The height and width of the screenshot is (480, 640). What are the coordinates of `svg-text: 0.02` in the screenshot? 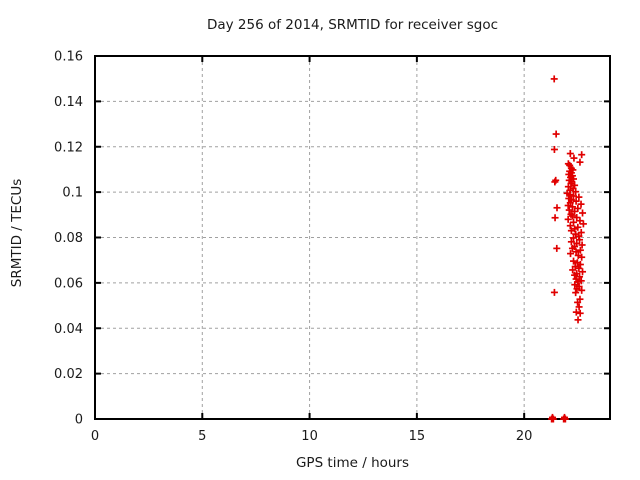 It's located at (68, 374).